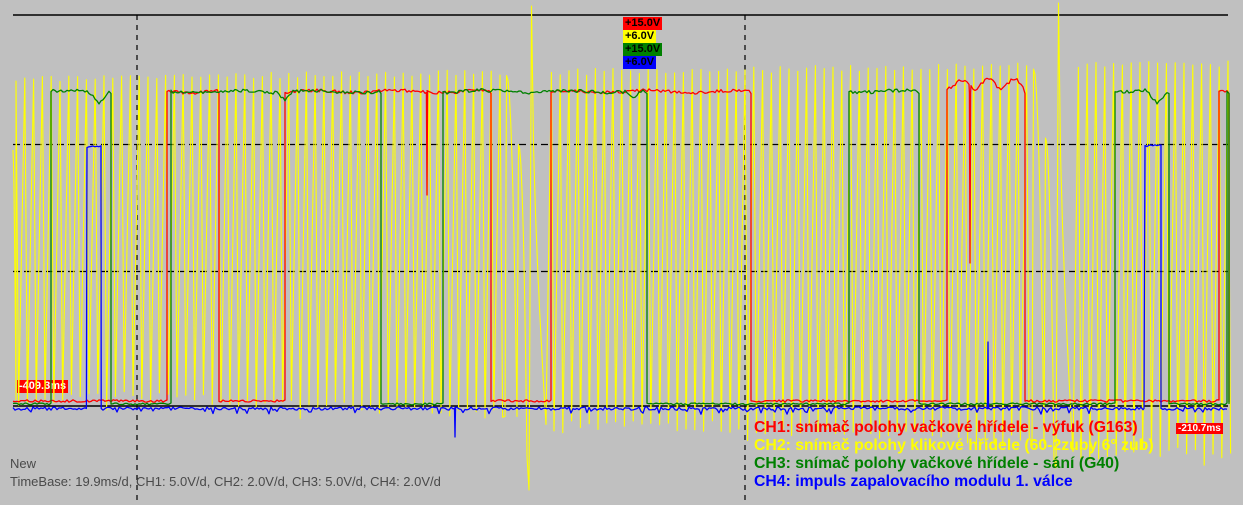 The width and height of the screenshot is (1243, 505). Describe the element at coordinates (23, 463) in the screenshot. I see `file-state-label: New` at that location.